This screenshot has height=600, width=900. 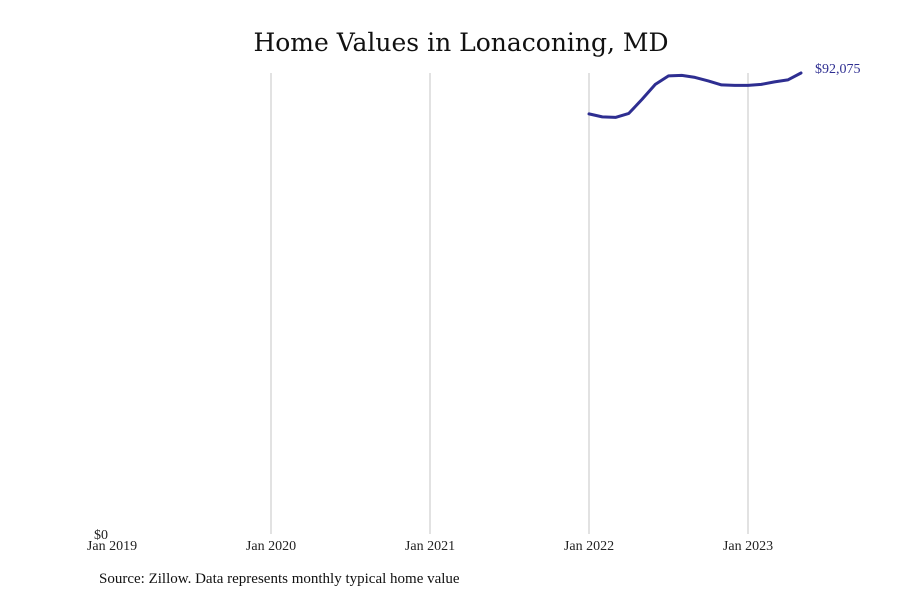 What do you see at coordinates (101, 535) in the screenshot?
I see `y-tick-label: $0` at bounding box center [101, 535].